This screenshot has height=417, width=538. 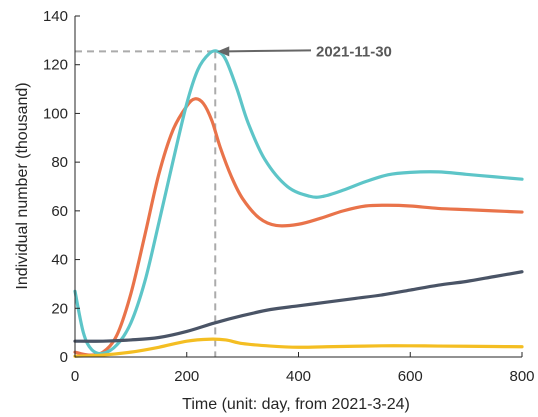 I want to click on y-tick-label: 60, so click(x=59, y=211).